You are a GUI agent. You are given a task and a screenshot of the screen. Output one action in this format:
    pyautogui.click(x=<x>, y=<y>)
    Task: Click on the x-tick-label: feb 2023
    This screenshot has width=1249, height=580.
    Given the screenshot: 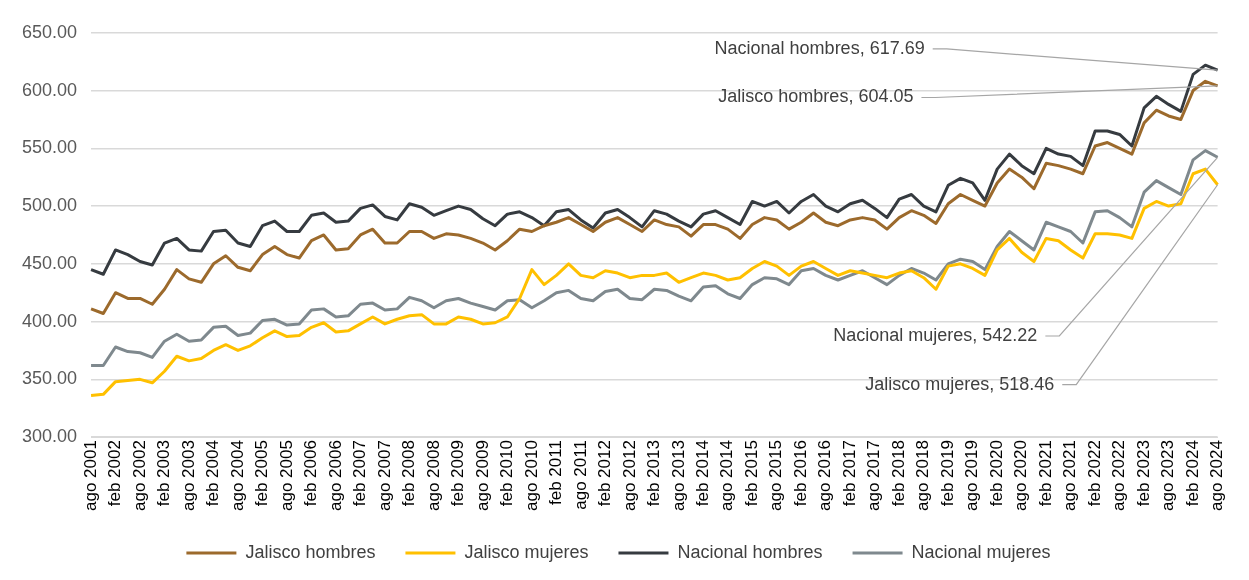 What is the action you would take?
    pyautogui.click(x=1143, y=473)
    